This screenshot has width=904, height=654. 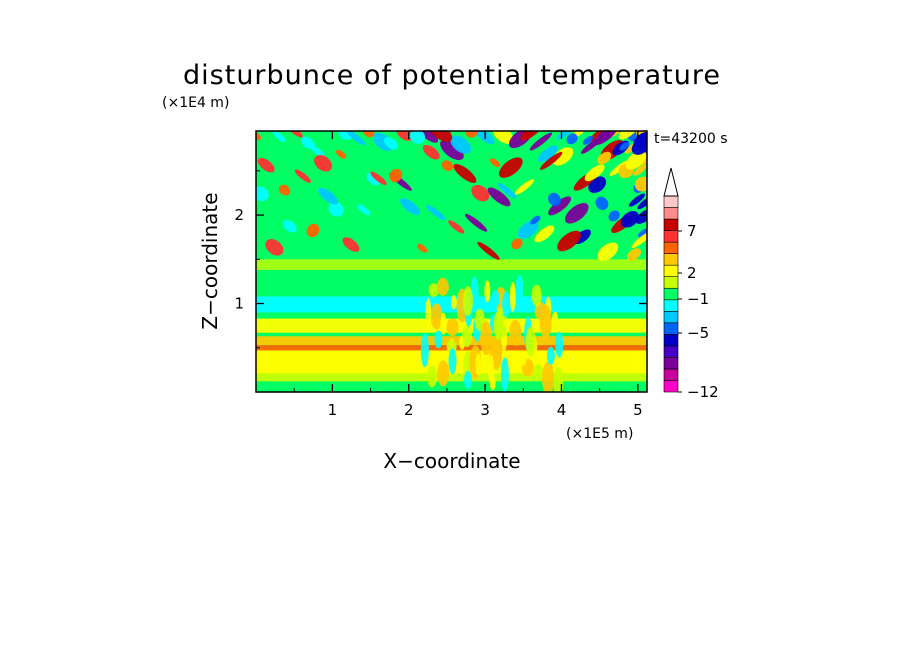 What do you see at coordinates (703, 392) in the screenshot?
I see `colorbar-label: −12` at bounding box center [703, 392].